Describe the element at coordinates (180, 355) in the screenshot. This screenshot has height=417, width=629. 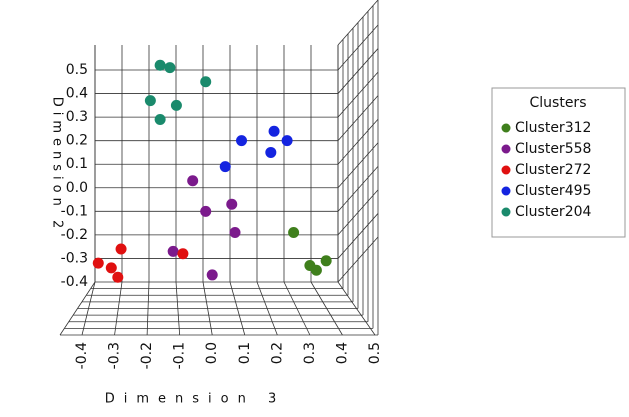
I see `x-tick-label: -0.1` at that location.